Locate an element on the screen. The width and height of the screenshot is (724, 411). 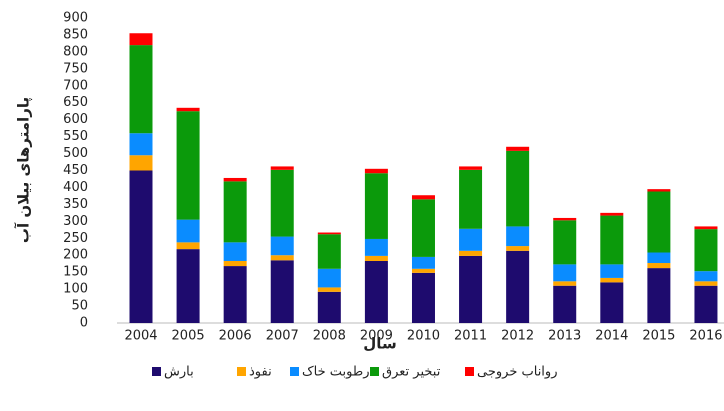
x-tick-label: 2012 is located at coordinates (517, 336).